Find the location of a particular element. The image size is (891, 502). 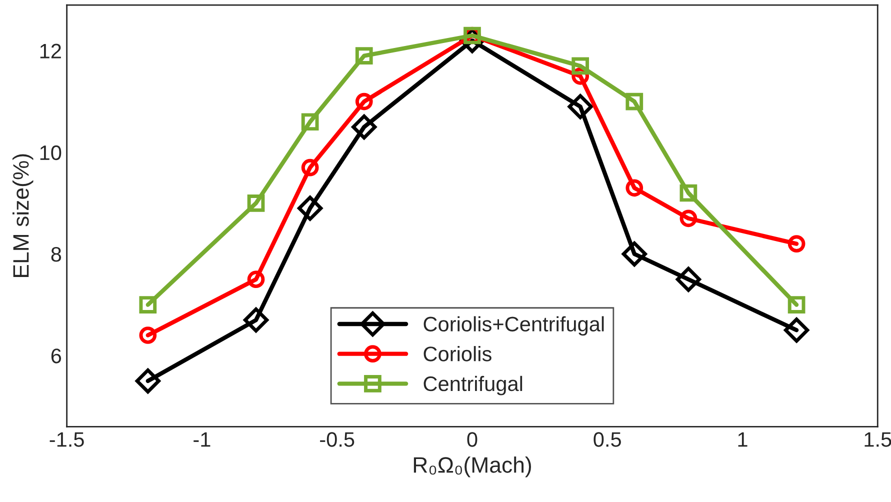

x-tick-label: -1 is located at coordinates (202, 439).